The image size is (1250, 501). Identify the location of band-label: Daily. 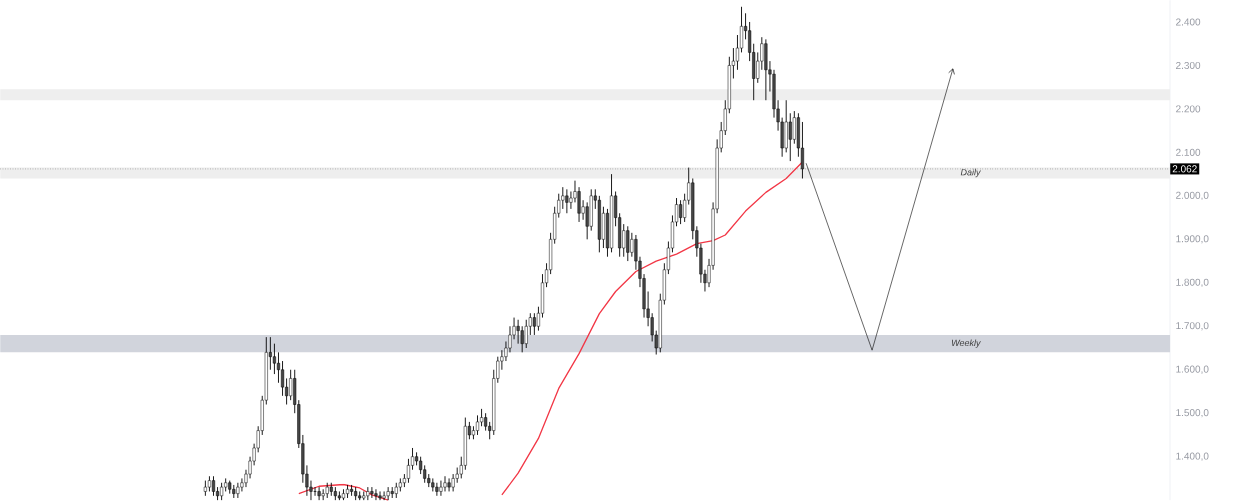
(970, 173).